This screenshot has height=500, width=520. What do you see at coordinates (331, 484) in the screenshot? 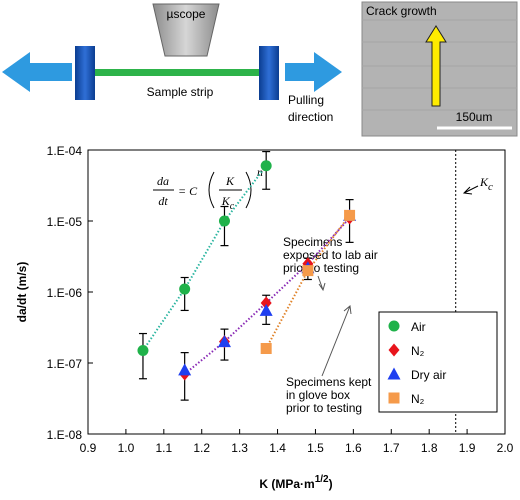
I see `x-title-part: )` at bounding box center [331, 484].